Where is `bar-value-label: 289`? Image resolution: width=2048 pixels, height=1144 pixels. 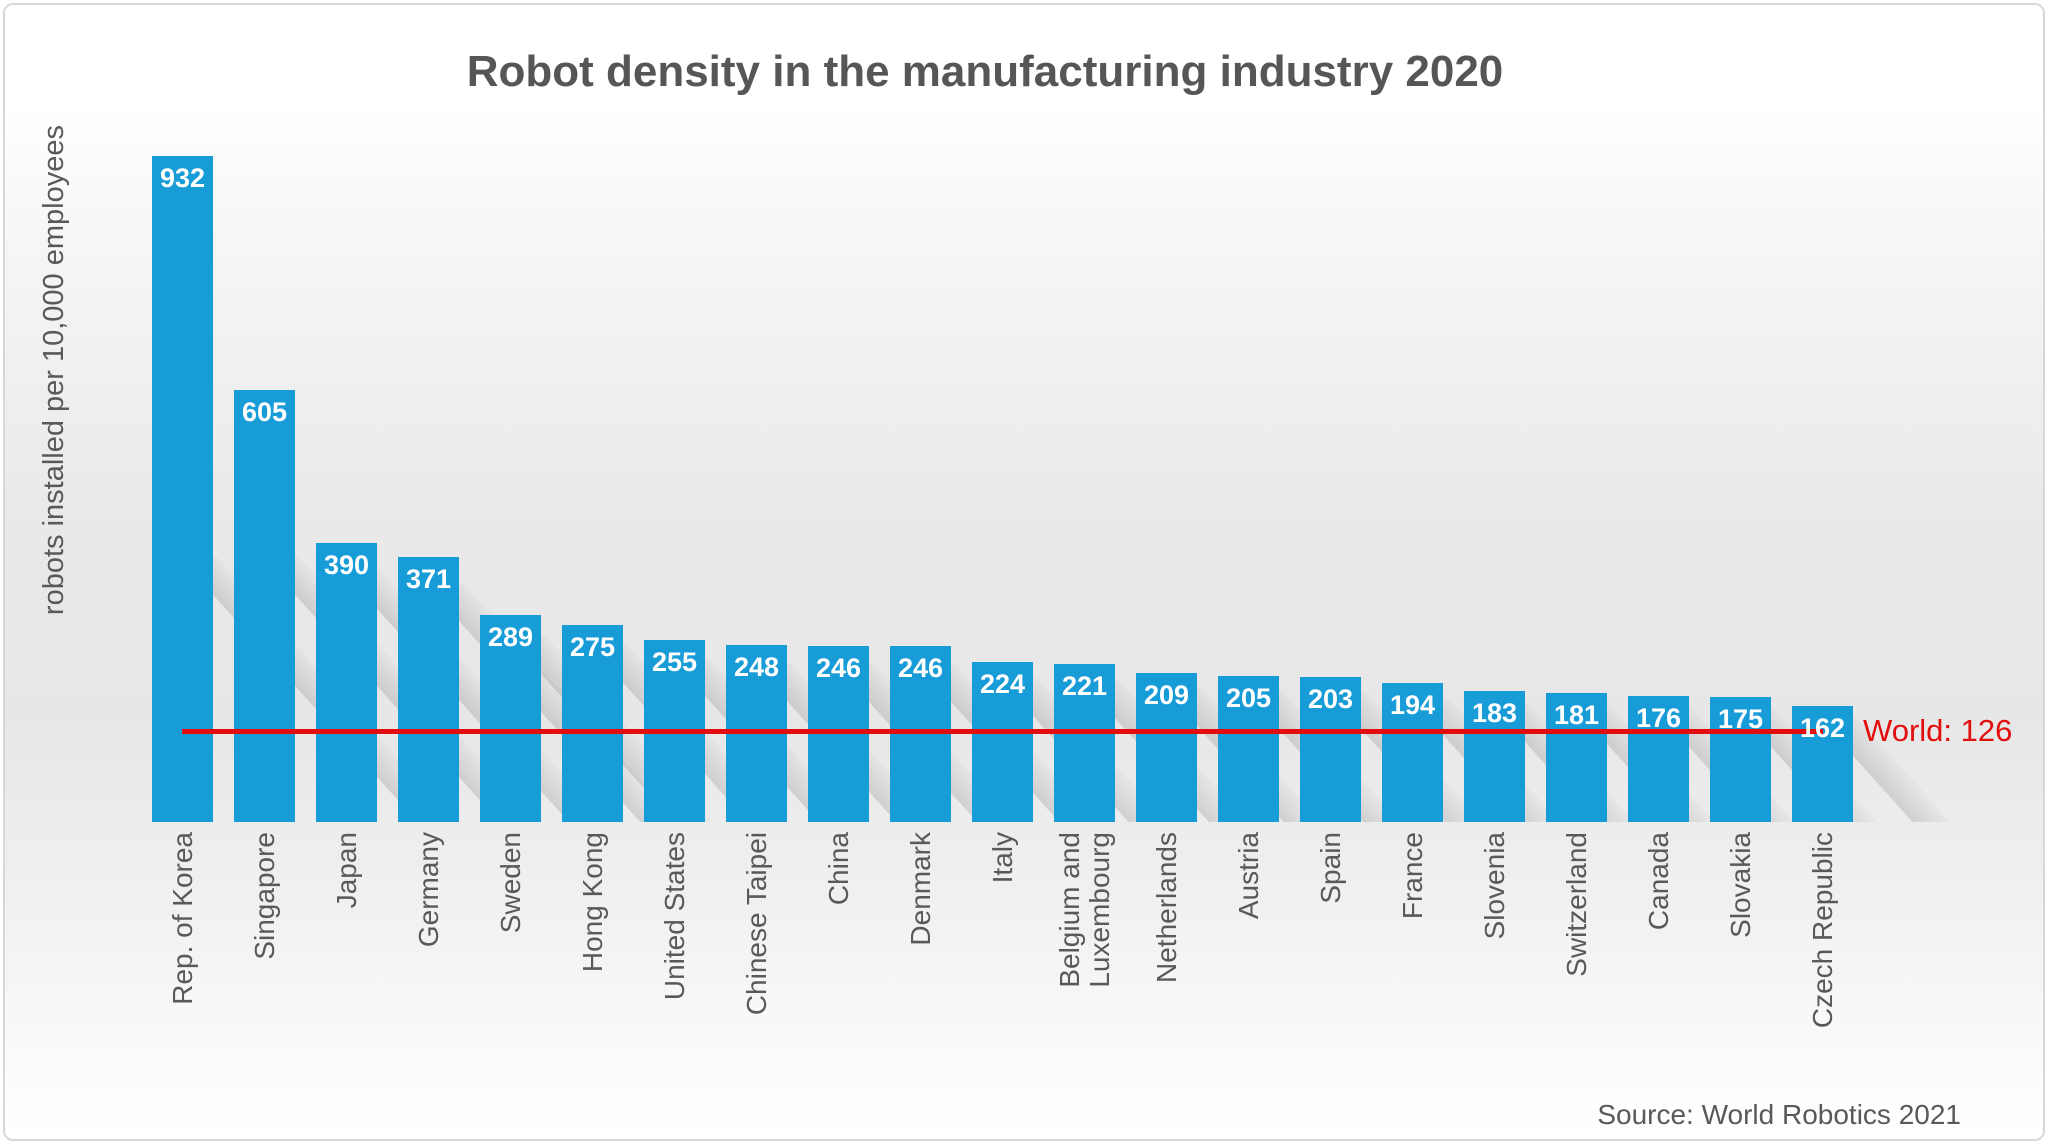
bar-value-label: 289 is located at coordinates (510, 637).